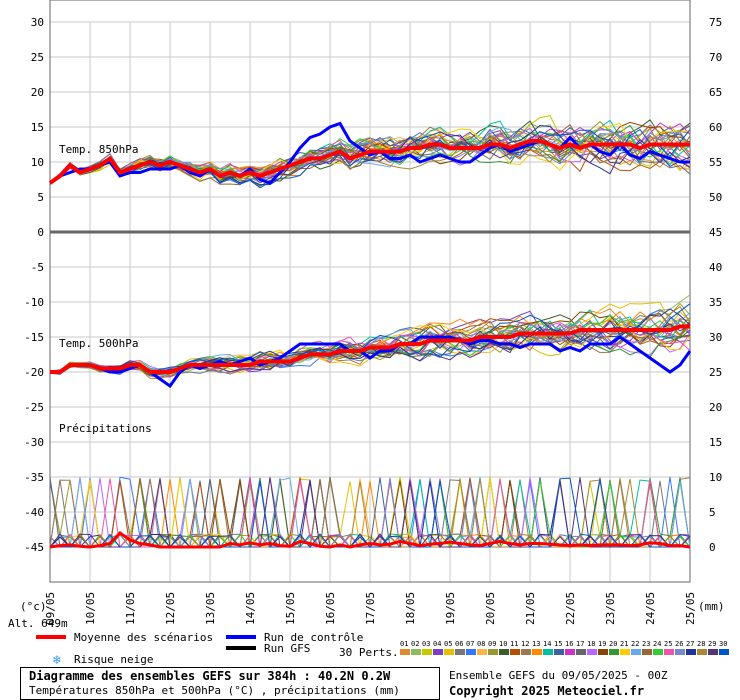 Image resolution: width=740 pixels, height=700 pixels. I want to click on control-t500-line, so click(371, 362).